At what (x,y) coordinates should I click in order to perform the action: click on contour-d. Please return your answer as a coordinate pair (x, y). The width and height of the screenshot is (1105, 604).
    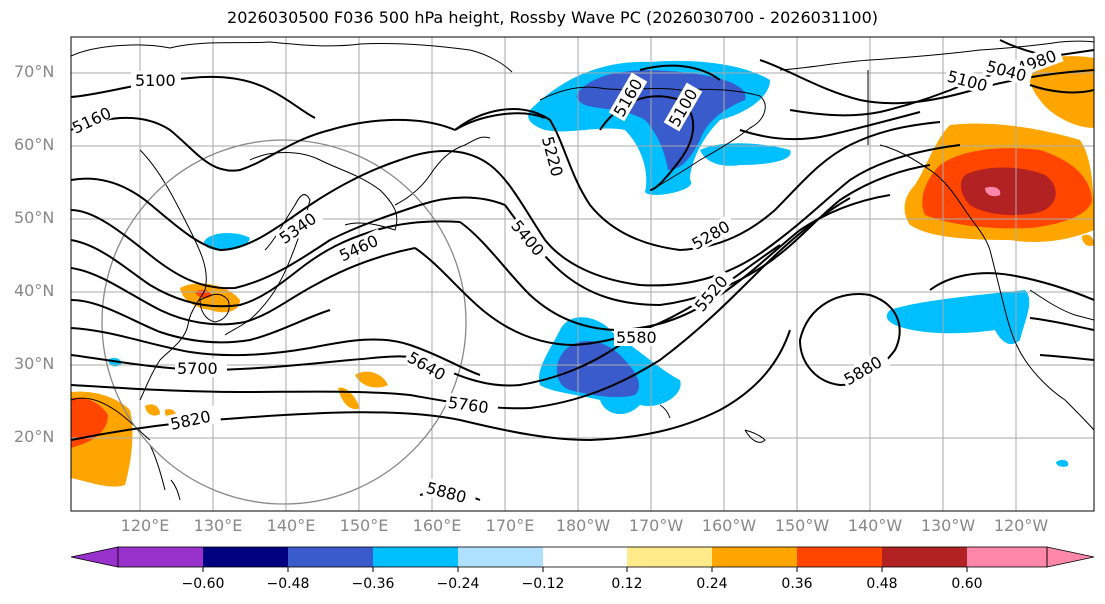
    Looking at the image, I should click on (697, 180).